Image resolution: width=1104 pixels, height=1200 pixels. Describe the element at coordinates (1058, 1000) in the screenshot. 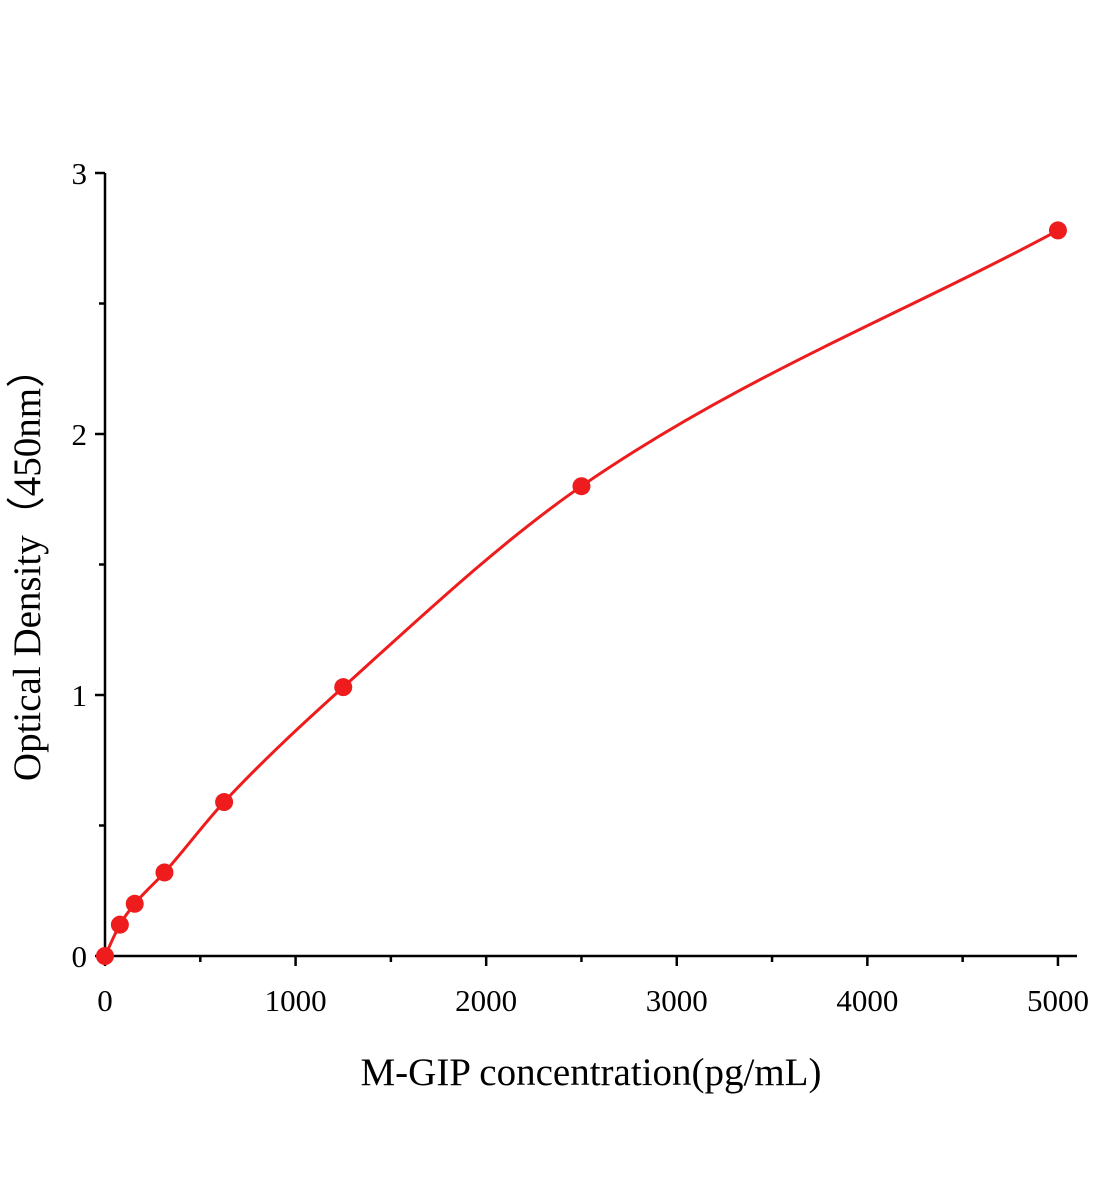

I see `x-tick-label: 5000` at that location.